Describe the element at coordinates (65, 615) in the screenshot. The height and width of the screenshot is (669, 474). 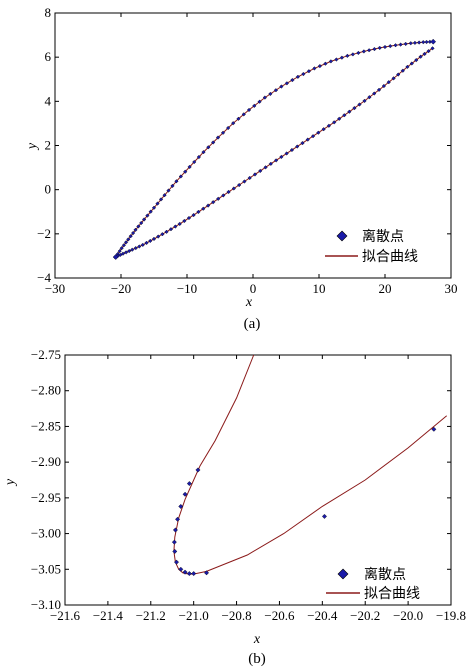
I see `x-tick-label: −21.6` at that location.